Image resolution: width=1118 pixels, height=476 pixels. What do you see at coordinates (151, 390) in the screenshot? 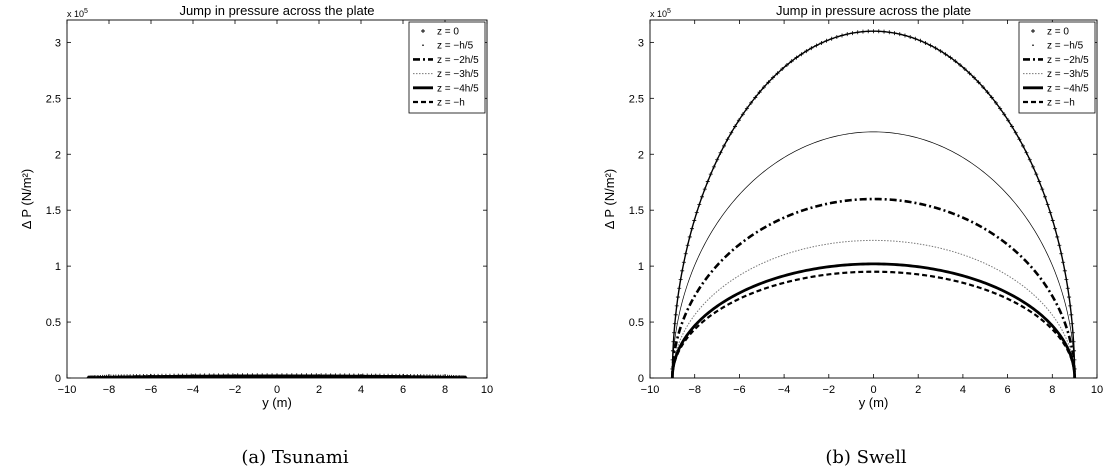
I see `x-tick-label: −6` at bounding box center [151, 390].